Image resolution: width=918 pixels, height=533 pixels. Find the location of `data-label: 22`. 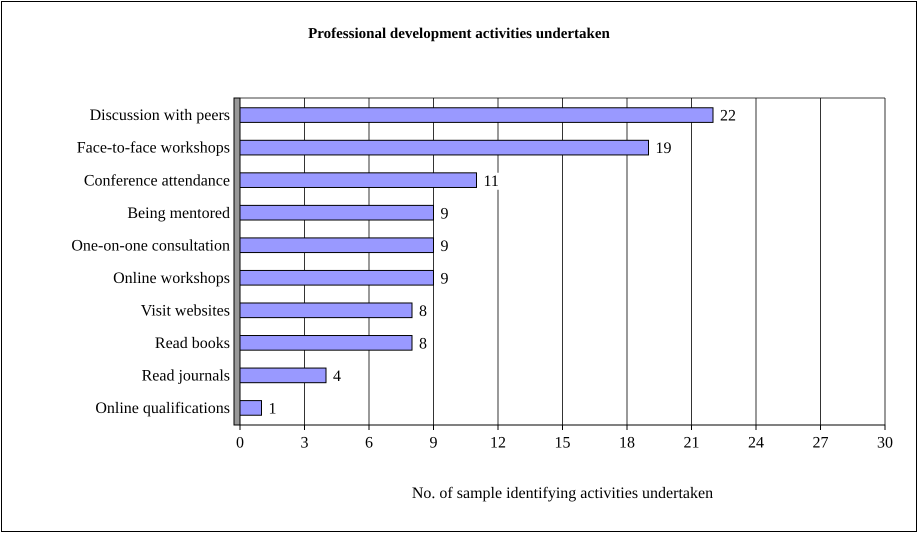

data-label: 22 is located at coordinates (728, 116).